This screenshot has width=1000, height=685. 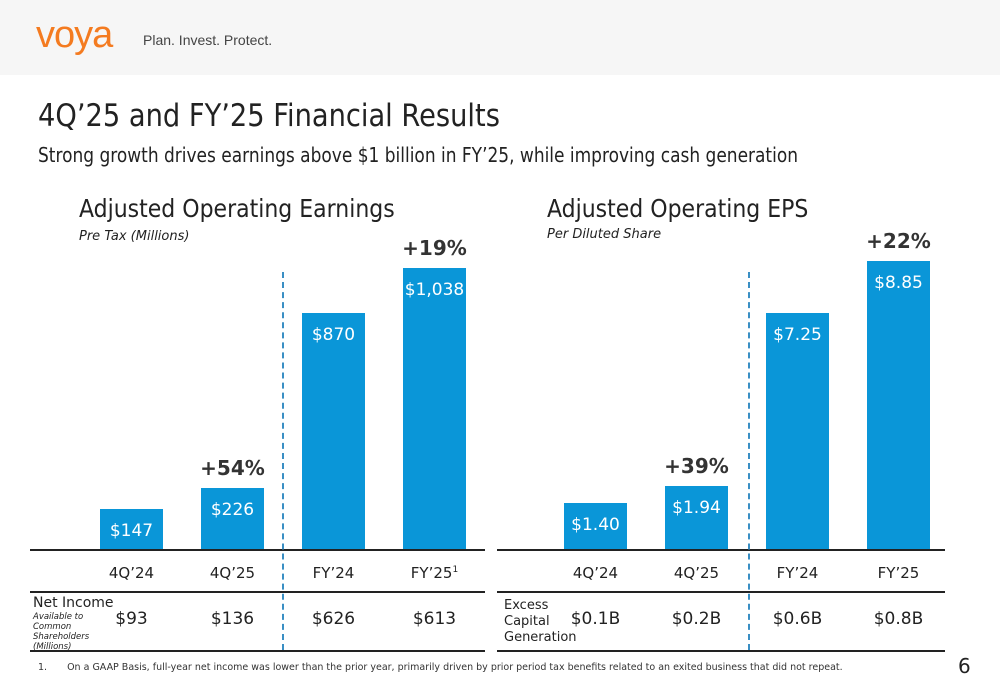 I want to click on table-value: $626, so click(x=333, y=619).